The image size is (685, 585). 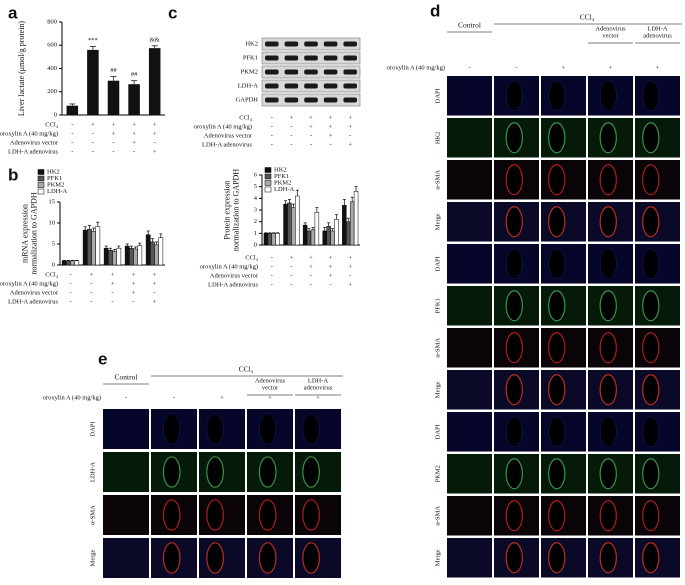 I want to click on value-label: ##, so click(x=113, y=70).